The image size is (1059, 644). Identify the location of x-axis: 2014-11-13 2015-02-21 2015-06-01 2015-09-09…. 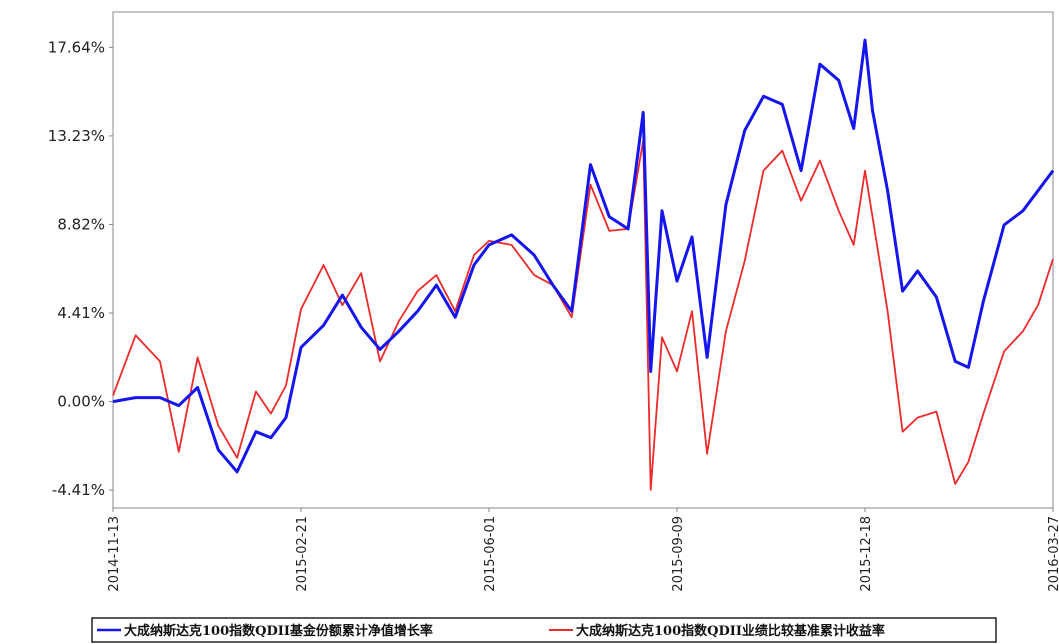
(583, 550).